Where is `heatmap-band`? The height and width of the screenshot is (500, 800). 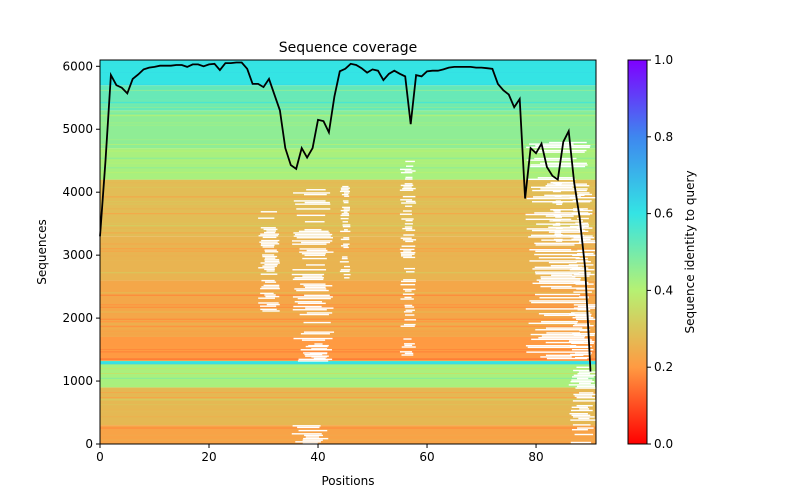 heatmap-band is located at coordinates (348, 129).